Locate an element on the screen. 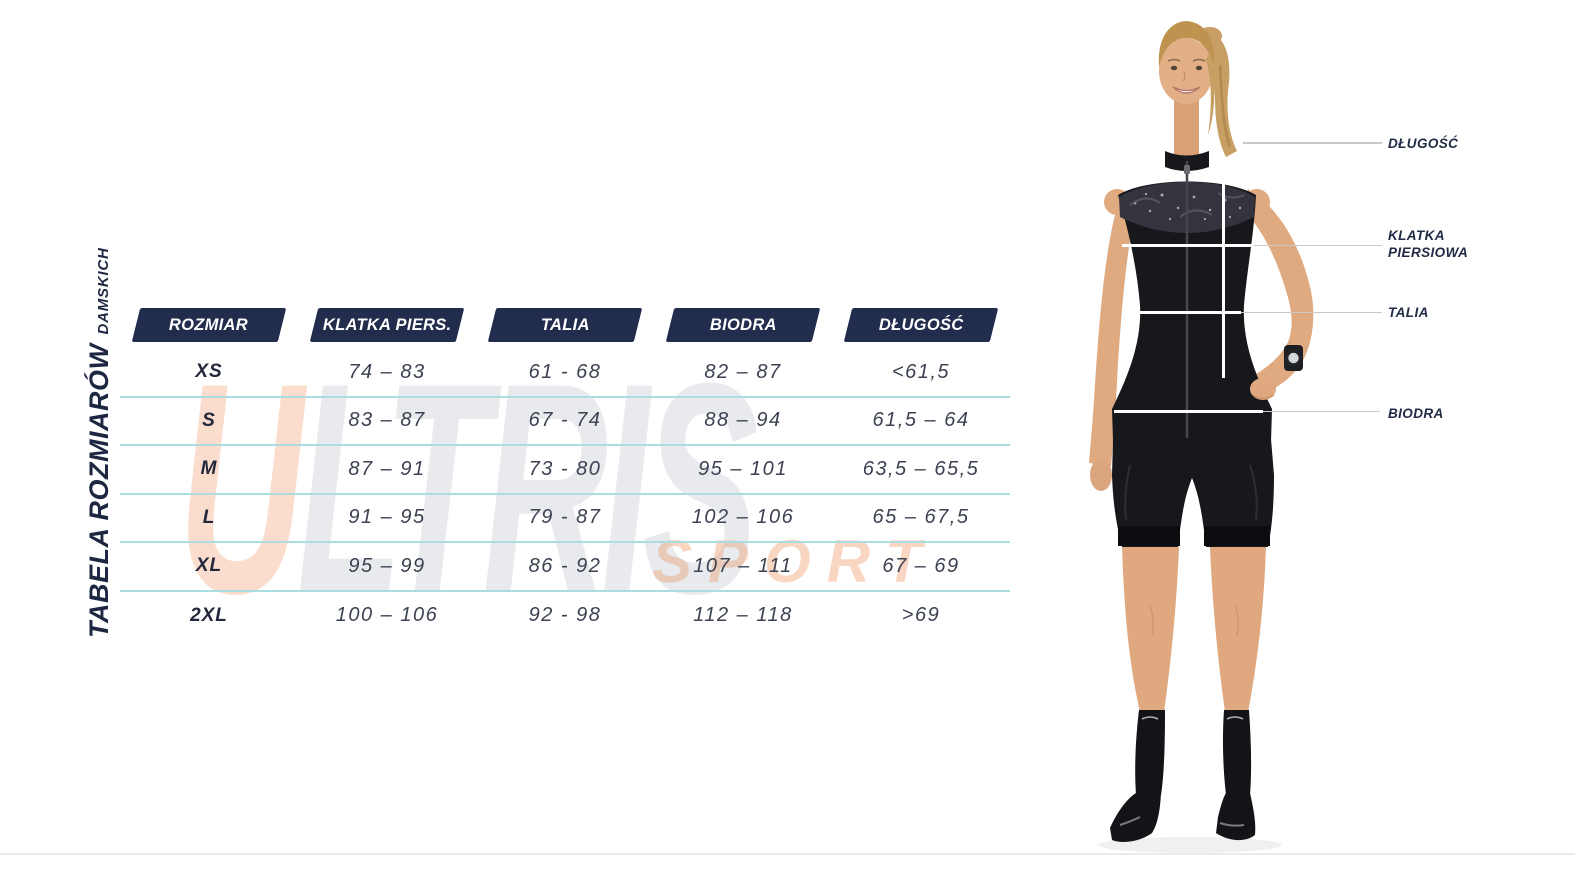 The image size is (1575, 870). watermark-letter: U is located at coordinates (241, 488).